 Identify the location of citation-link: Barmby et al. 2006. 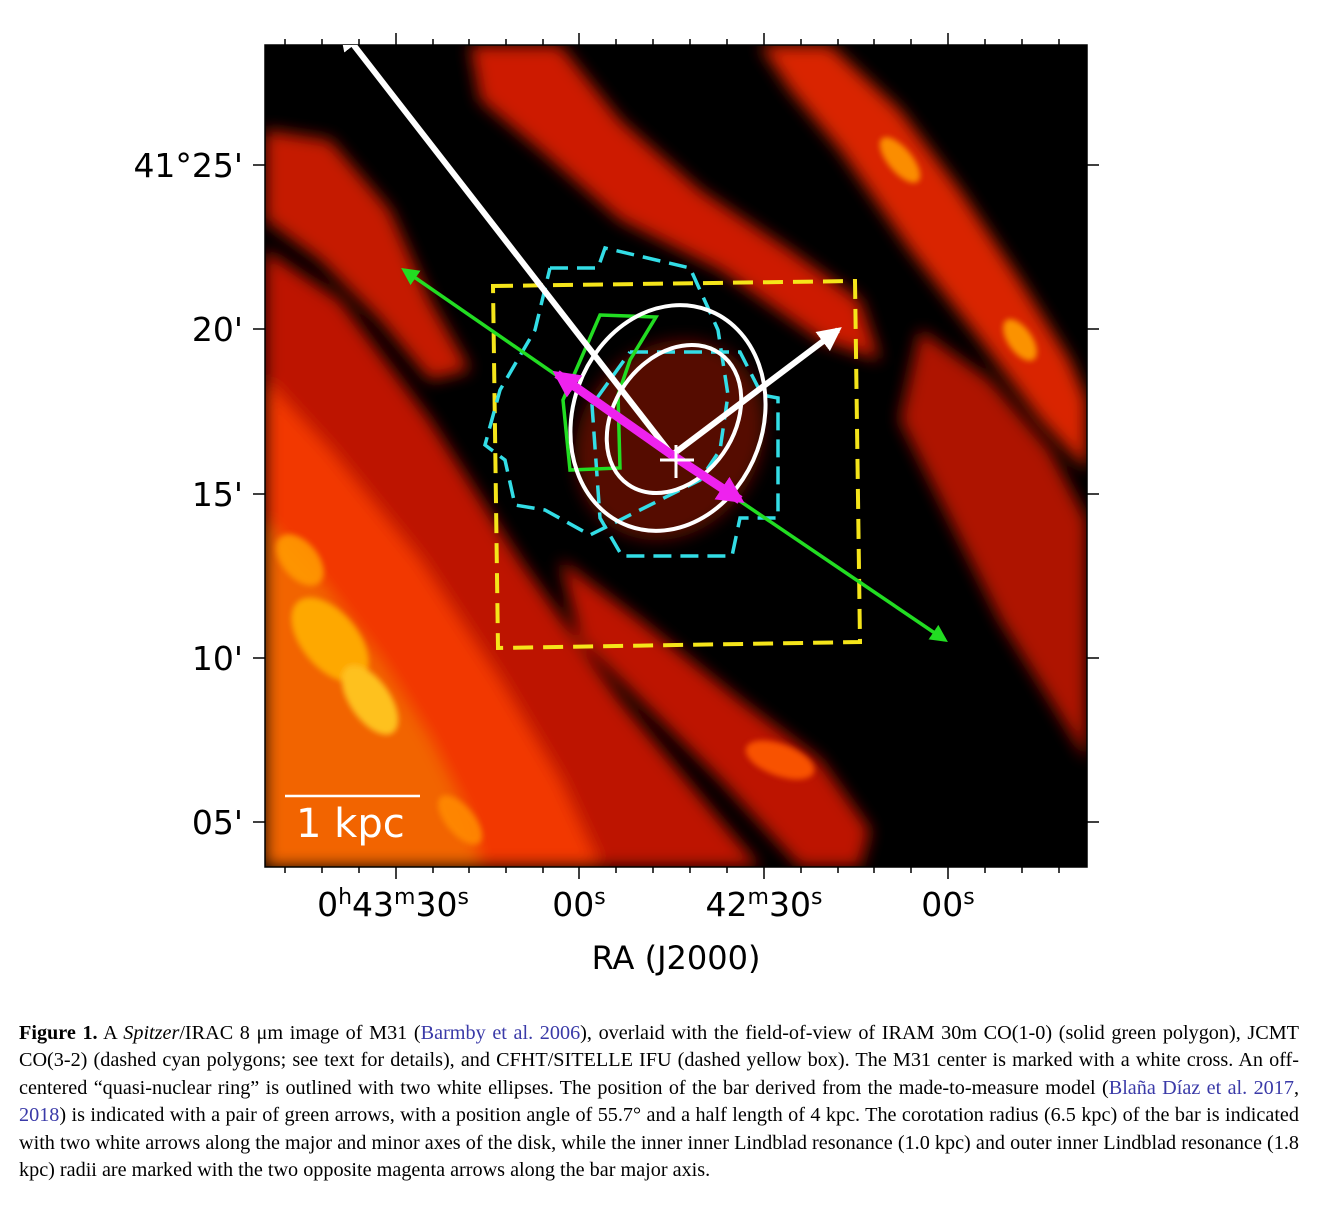
(500, 1033).